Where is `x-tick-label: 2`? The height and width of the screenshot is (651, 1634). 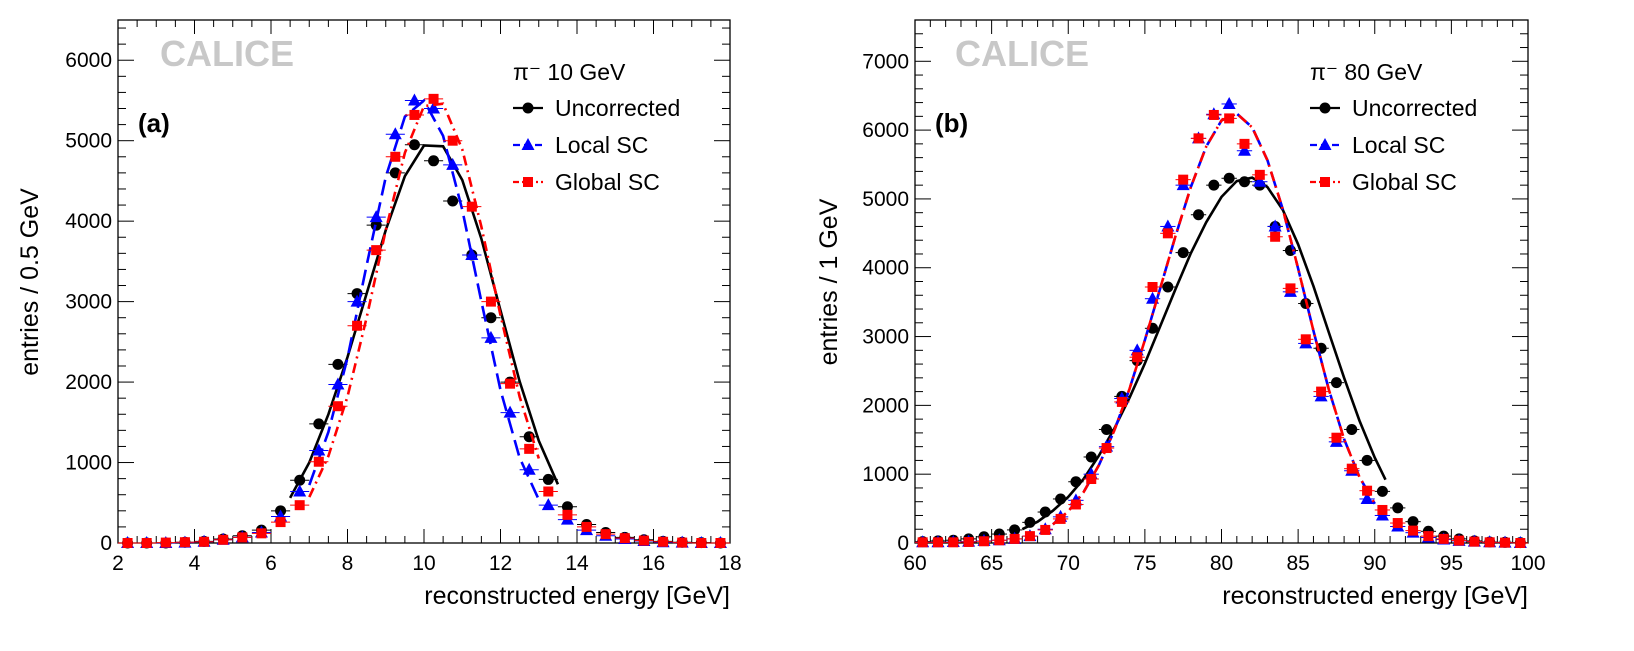
x-tick-label: 2 is located at coordinates (118, 563).